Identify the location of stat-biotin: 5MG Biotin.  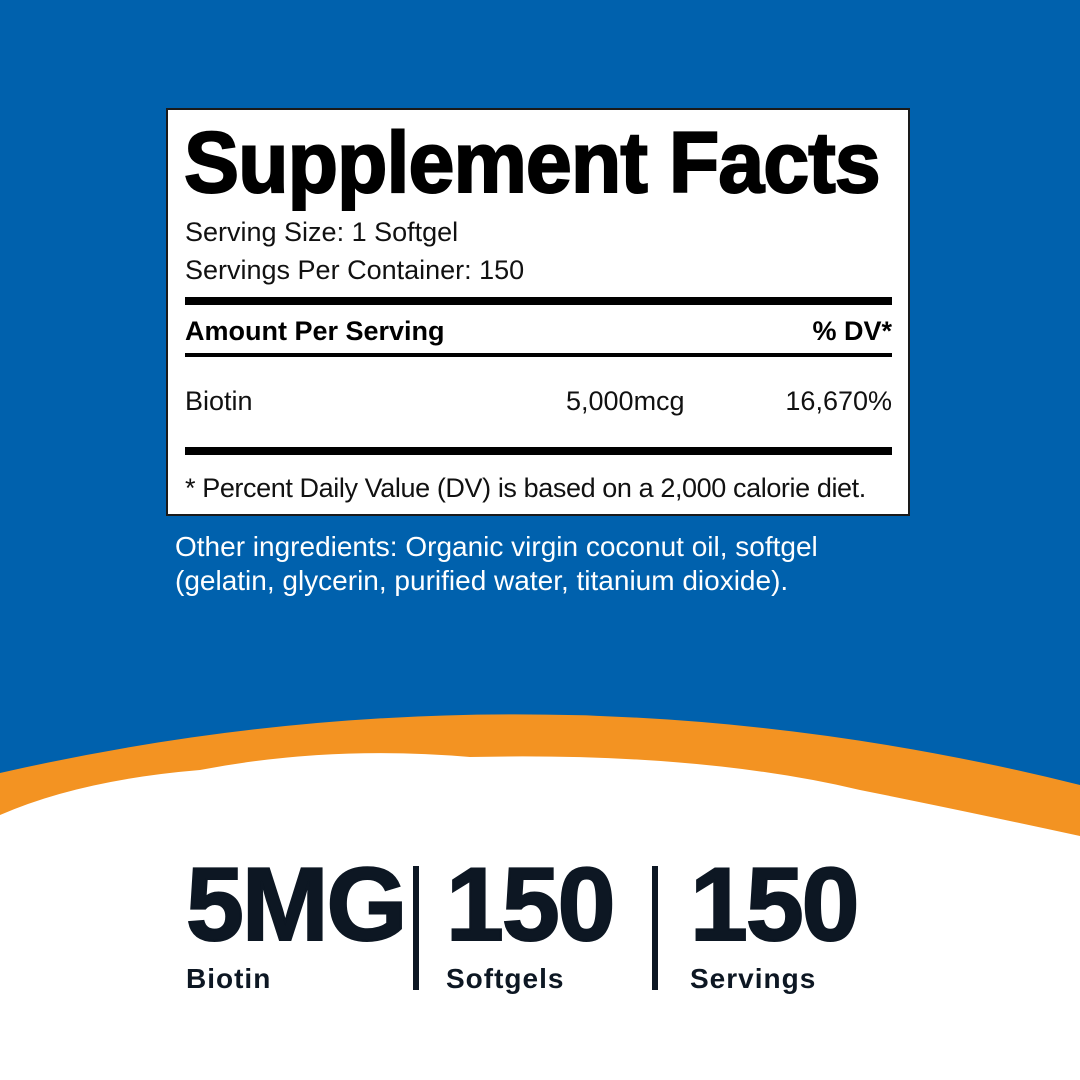
(296, 921).